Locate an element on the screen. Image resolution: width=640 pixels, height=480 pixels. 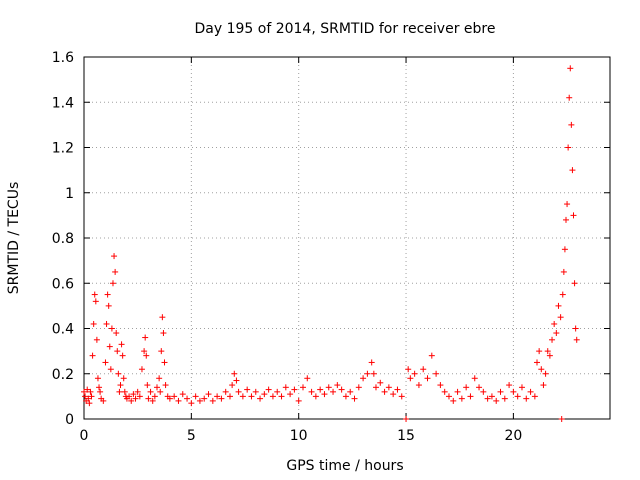
x-tick-label: 10 is located at coordinates (299, 436).